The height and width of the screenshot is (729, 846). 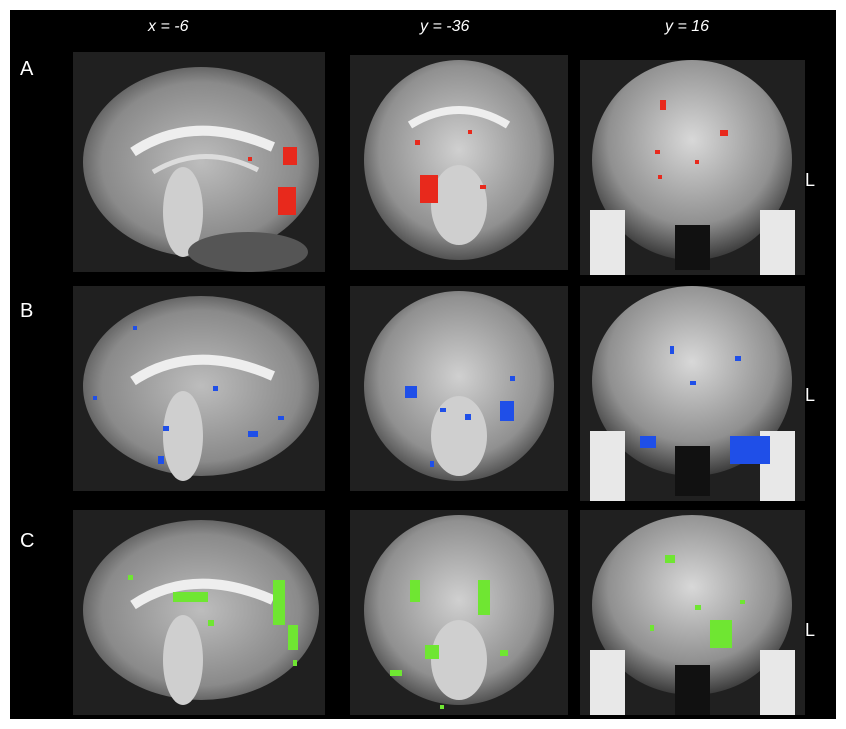 I want to click on sagittal-panel-row-b, so click(x=199, y=388).